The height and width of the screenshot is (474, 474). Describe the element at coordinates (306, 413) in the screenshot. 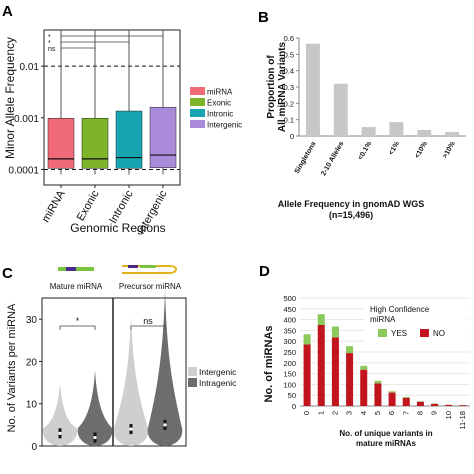

I see `panel-d-x-tick-label-0: 0` at that location.